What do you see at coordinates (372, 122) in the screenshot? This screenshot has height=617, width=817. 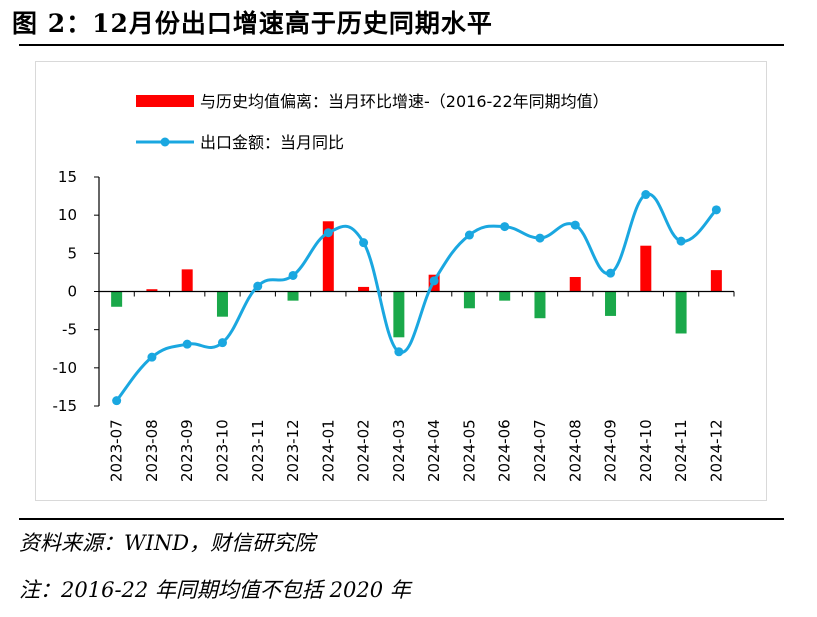 I see `legend: 与历史均值偏离：当月环比增速-（2016-22年同期均值） 出口金额：当月同比` at bounding box center [372, 122].